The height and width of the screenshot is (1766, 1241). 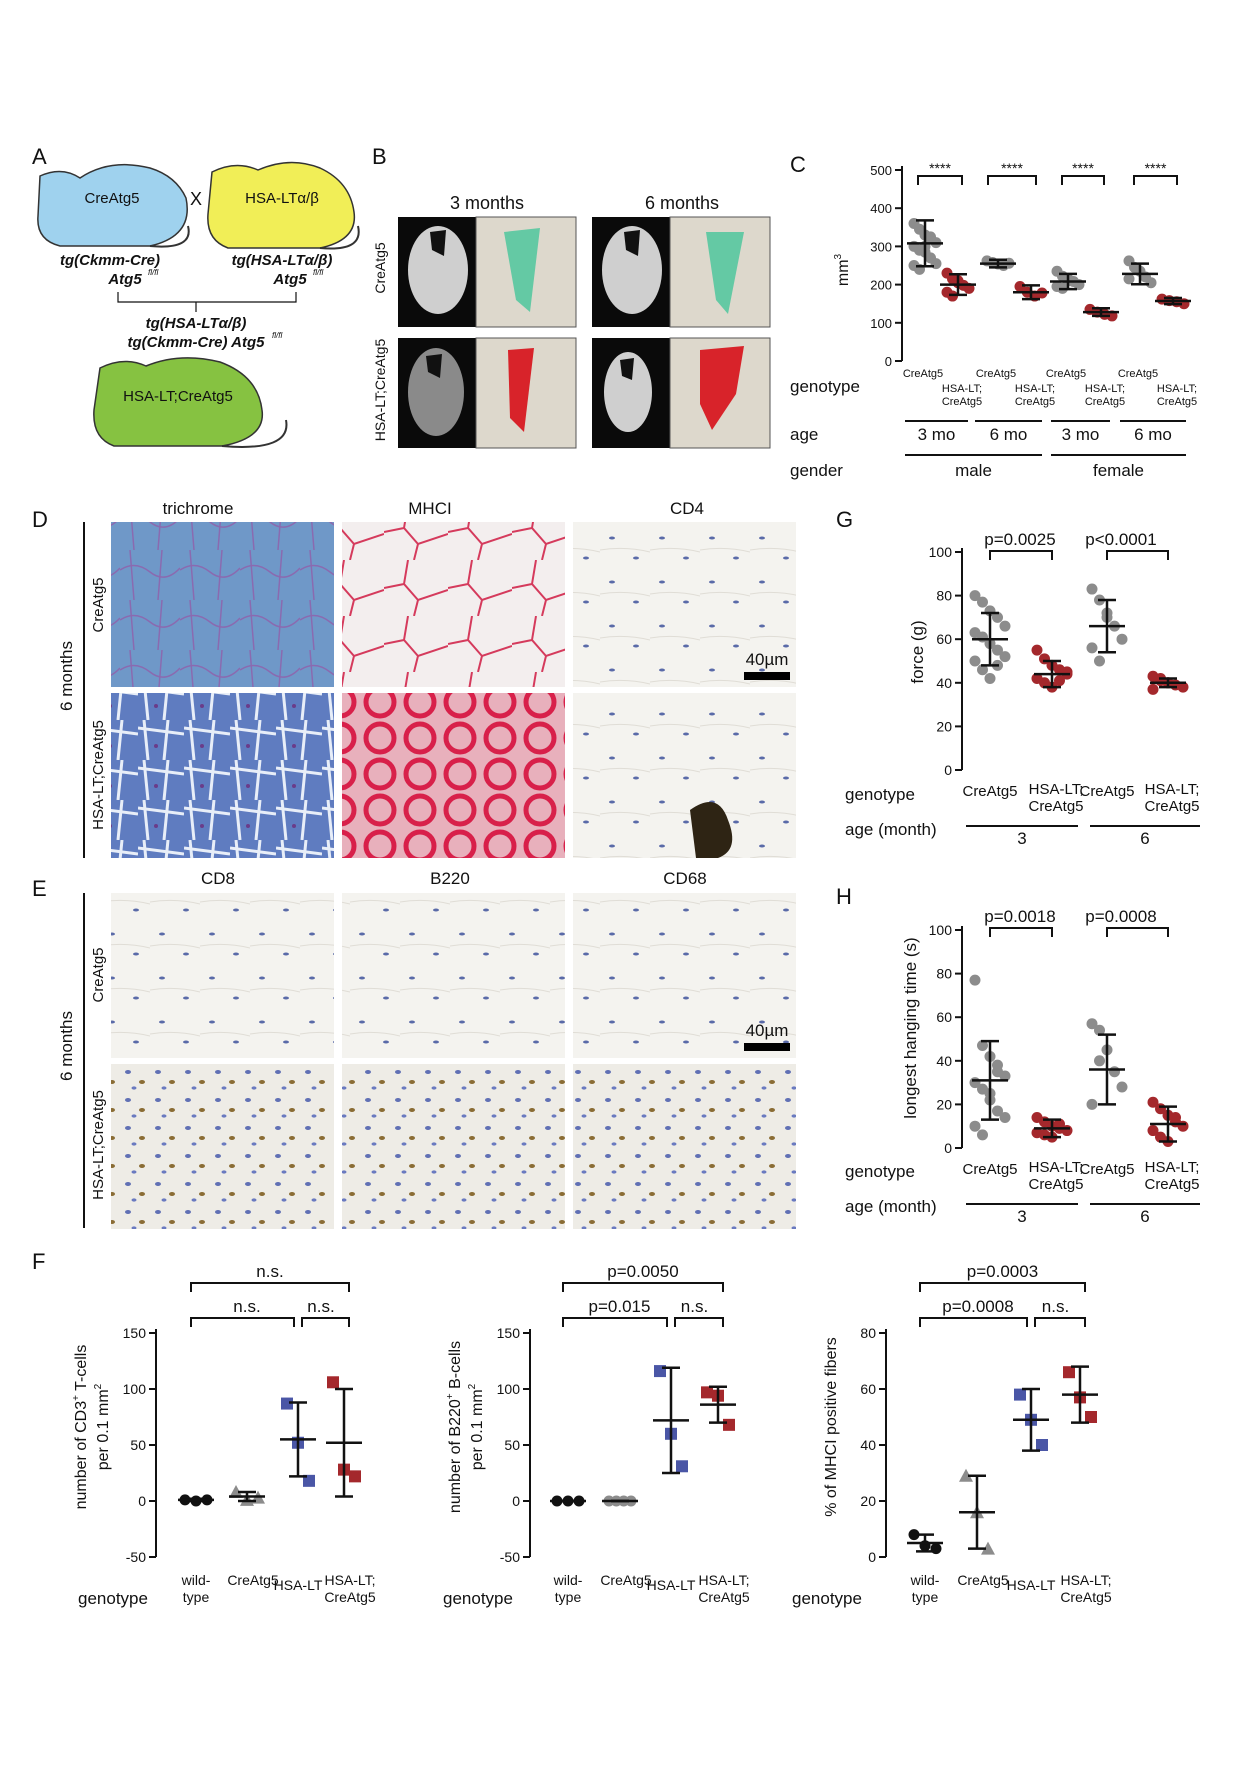 What do you see at coordinates (989, 1169) in the screenshot?
I see `h-genotype-tick: CreAtg5` at bounding box center [989, 1169].